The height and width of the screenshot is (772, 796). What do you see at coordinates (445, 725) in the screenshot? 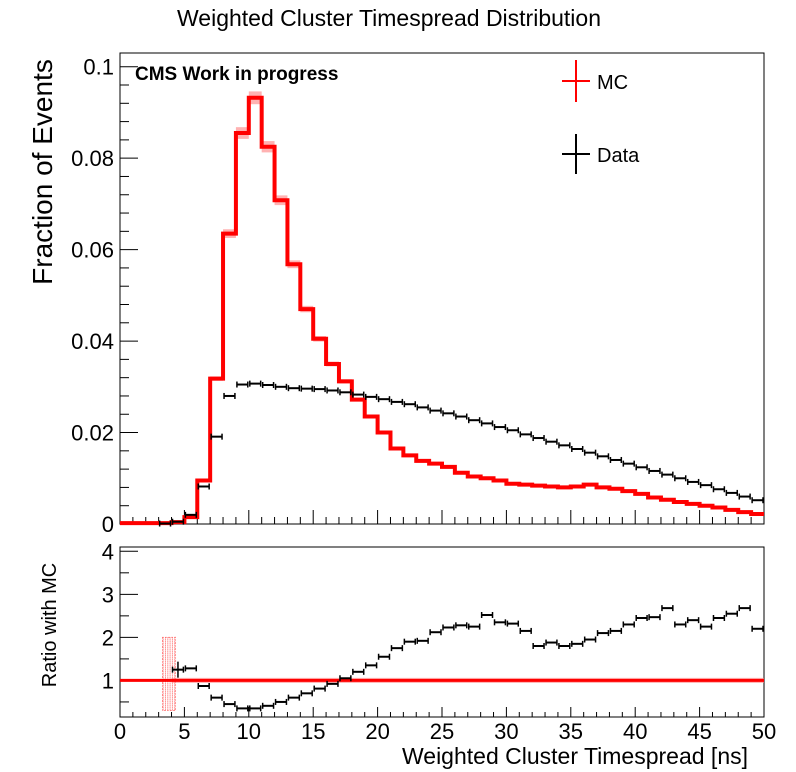
I see `lower-x-axis-ticks: 0 5 10 15 20 25 30 35 40 45 50` at bounding box center [445, 725].